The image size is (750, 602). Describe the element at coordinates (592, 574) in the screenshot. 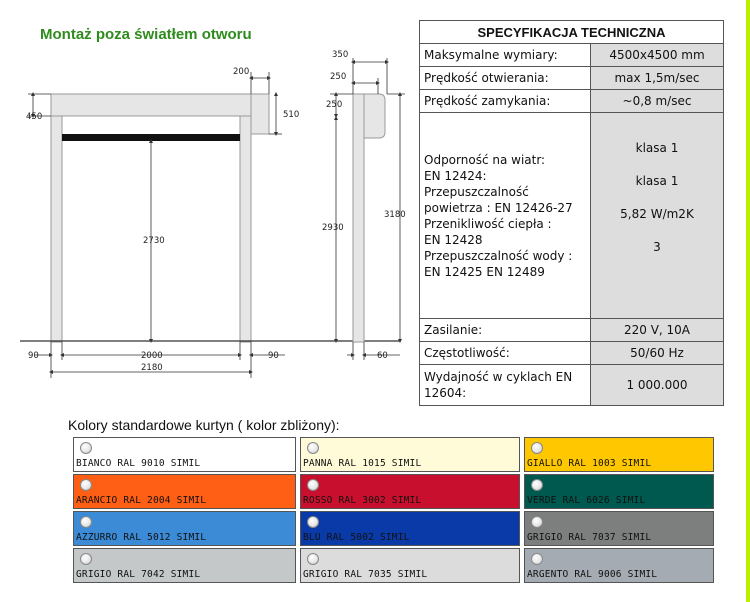

I see `color-name: ARGENTO RAL 9006 SIMIL` at that location.